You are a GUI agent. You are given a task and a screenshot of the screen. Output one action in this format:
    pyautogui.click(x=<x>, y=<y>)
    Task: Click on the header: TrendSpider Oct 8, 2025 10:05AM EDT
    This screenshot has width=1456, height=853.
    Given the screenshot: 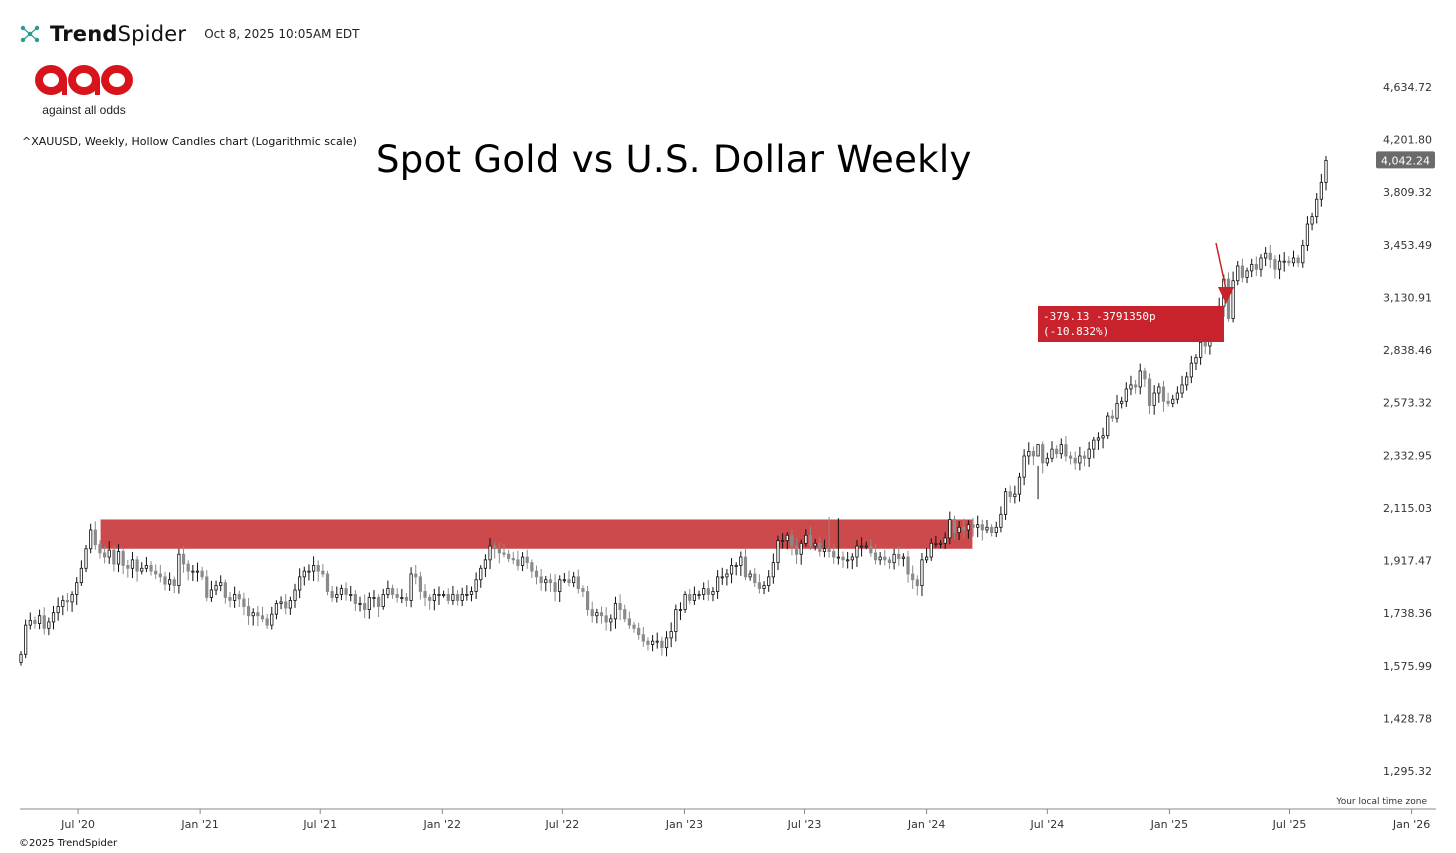 What is the action you would take?
    pyautogui.click(x=189, y=34)
    